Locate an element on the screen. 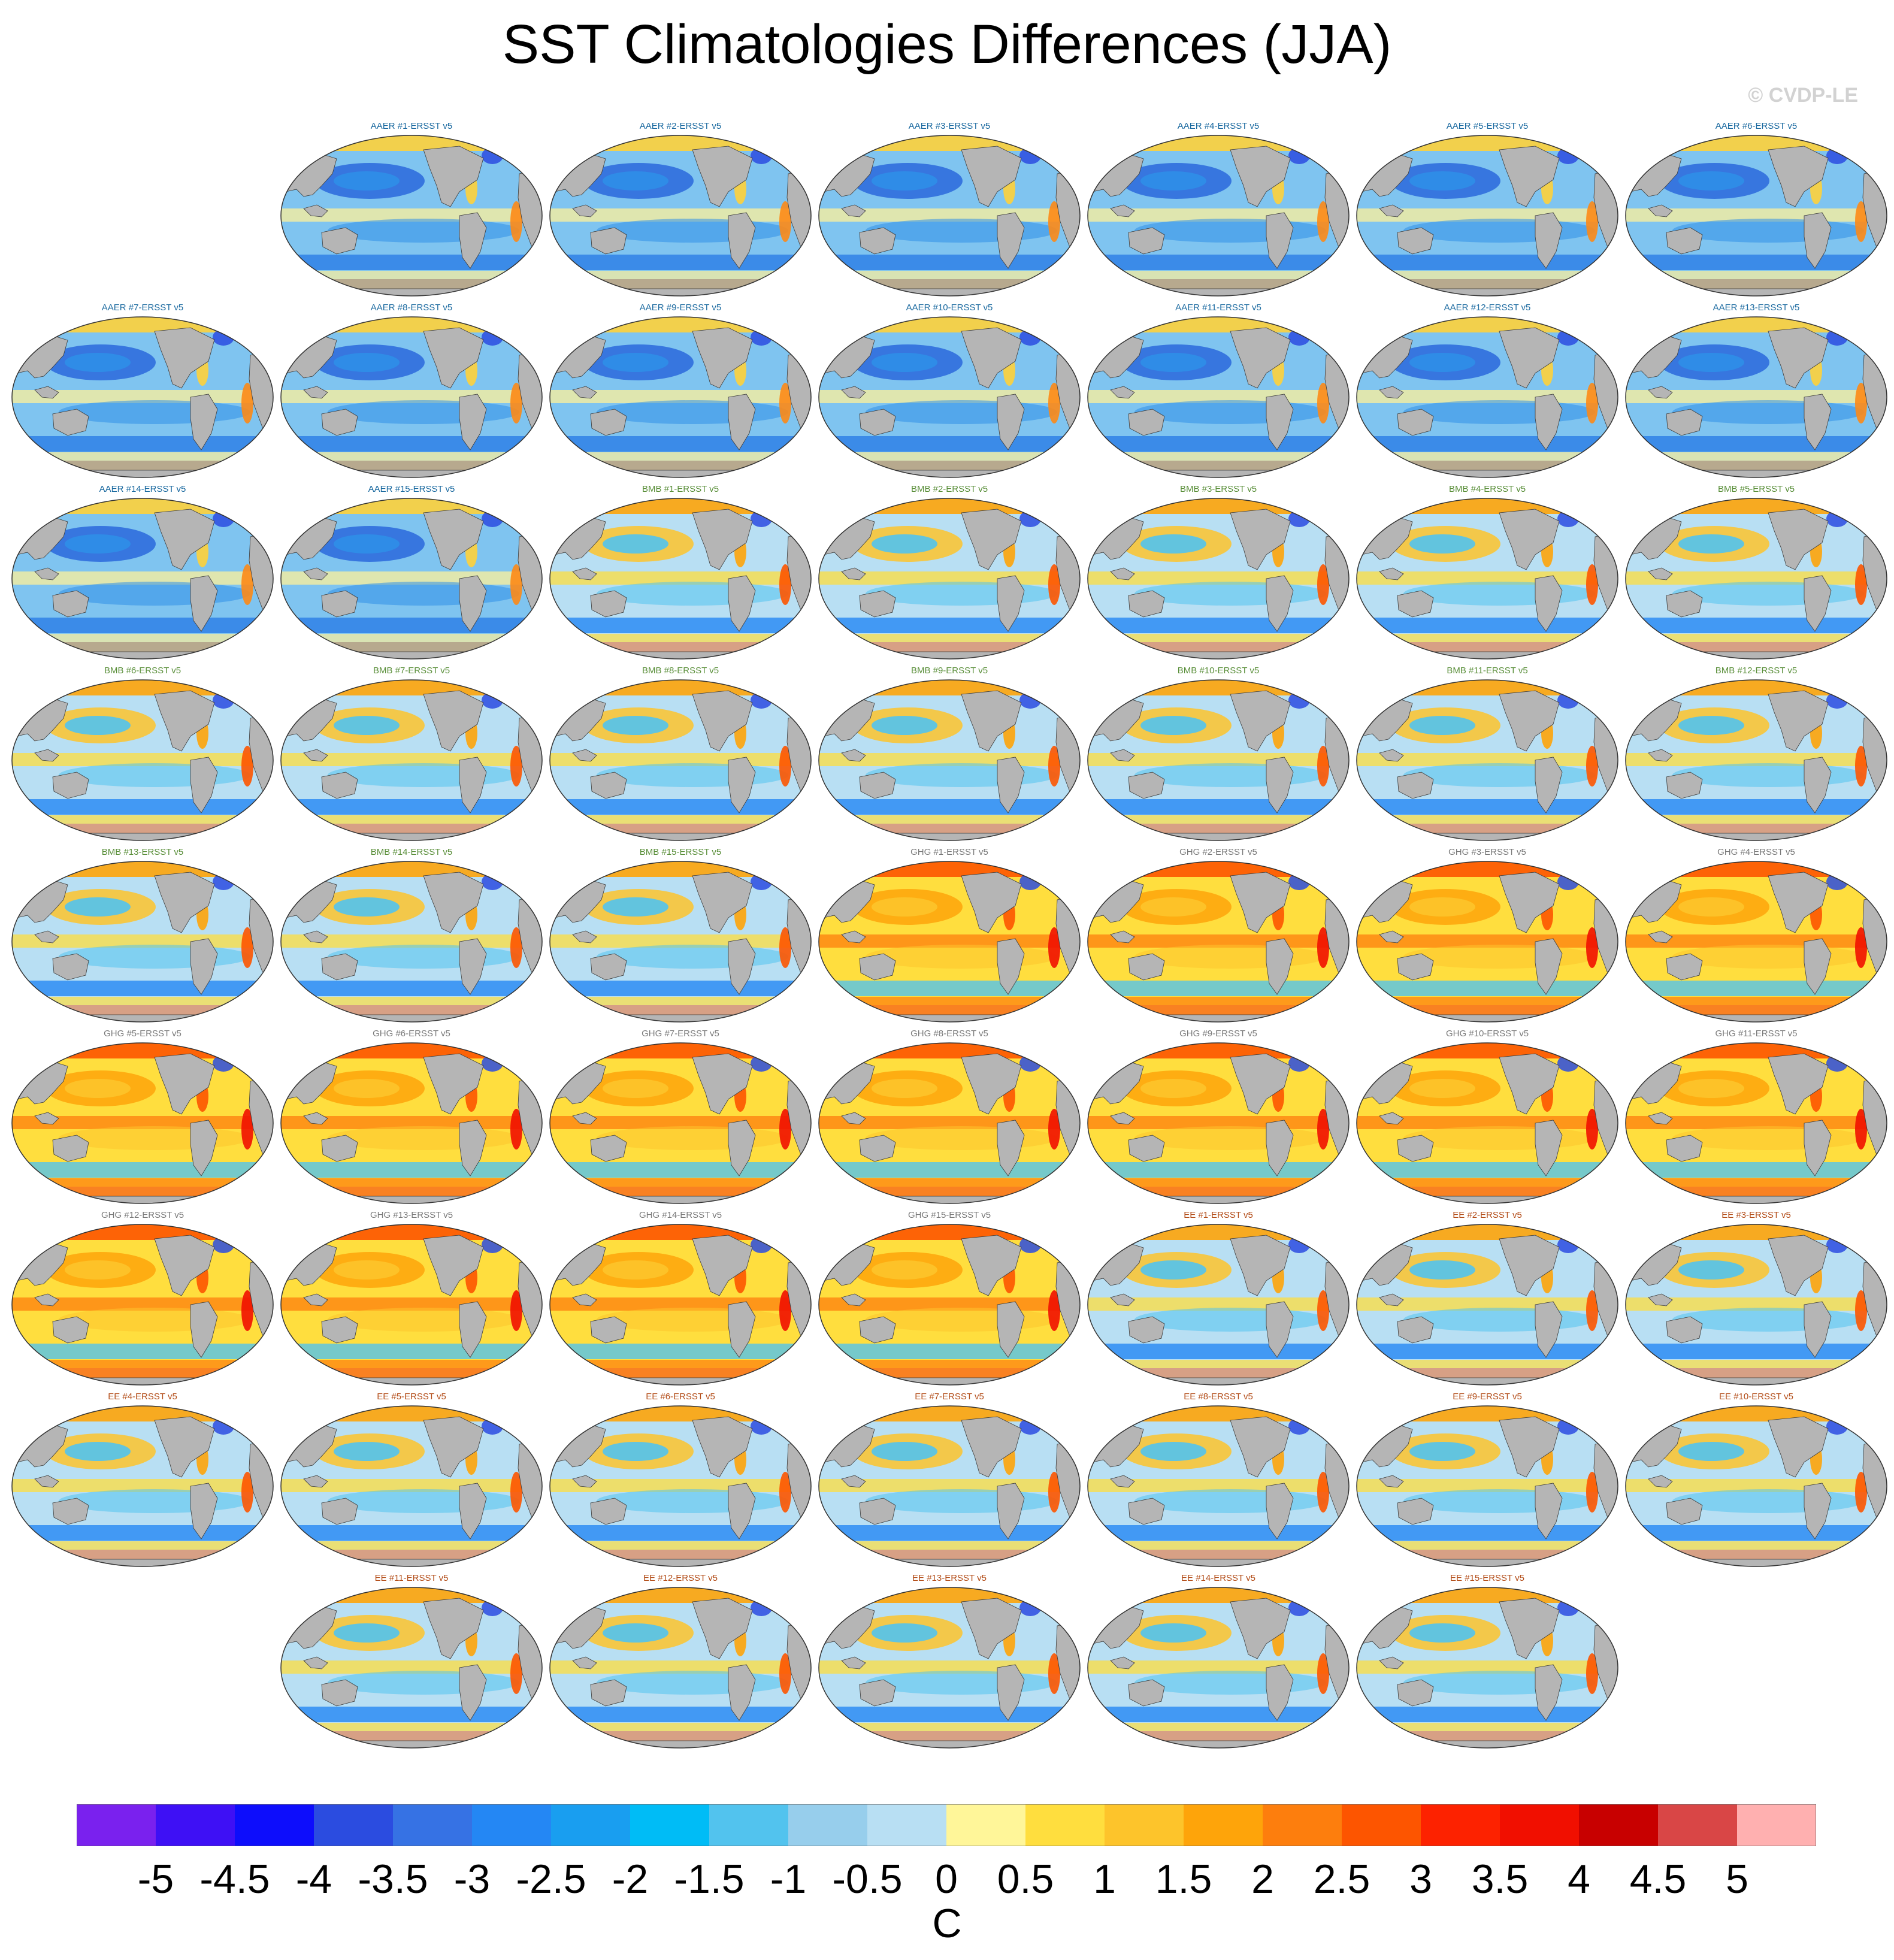  panel-title: EE #12-ERSST v5 is located at coordinates (680, 1578).